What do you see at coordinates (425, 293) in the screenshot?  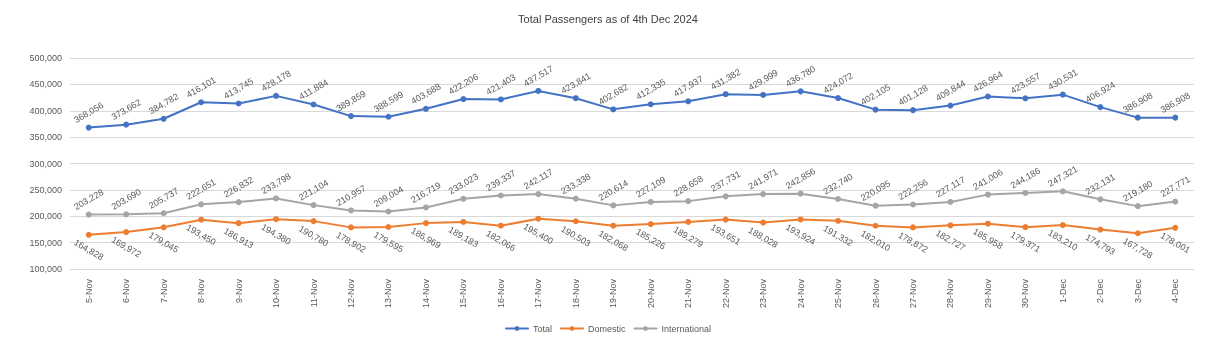 I see `x-tick-label: 14-Nov` at bounding box center [425, 293].